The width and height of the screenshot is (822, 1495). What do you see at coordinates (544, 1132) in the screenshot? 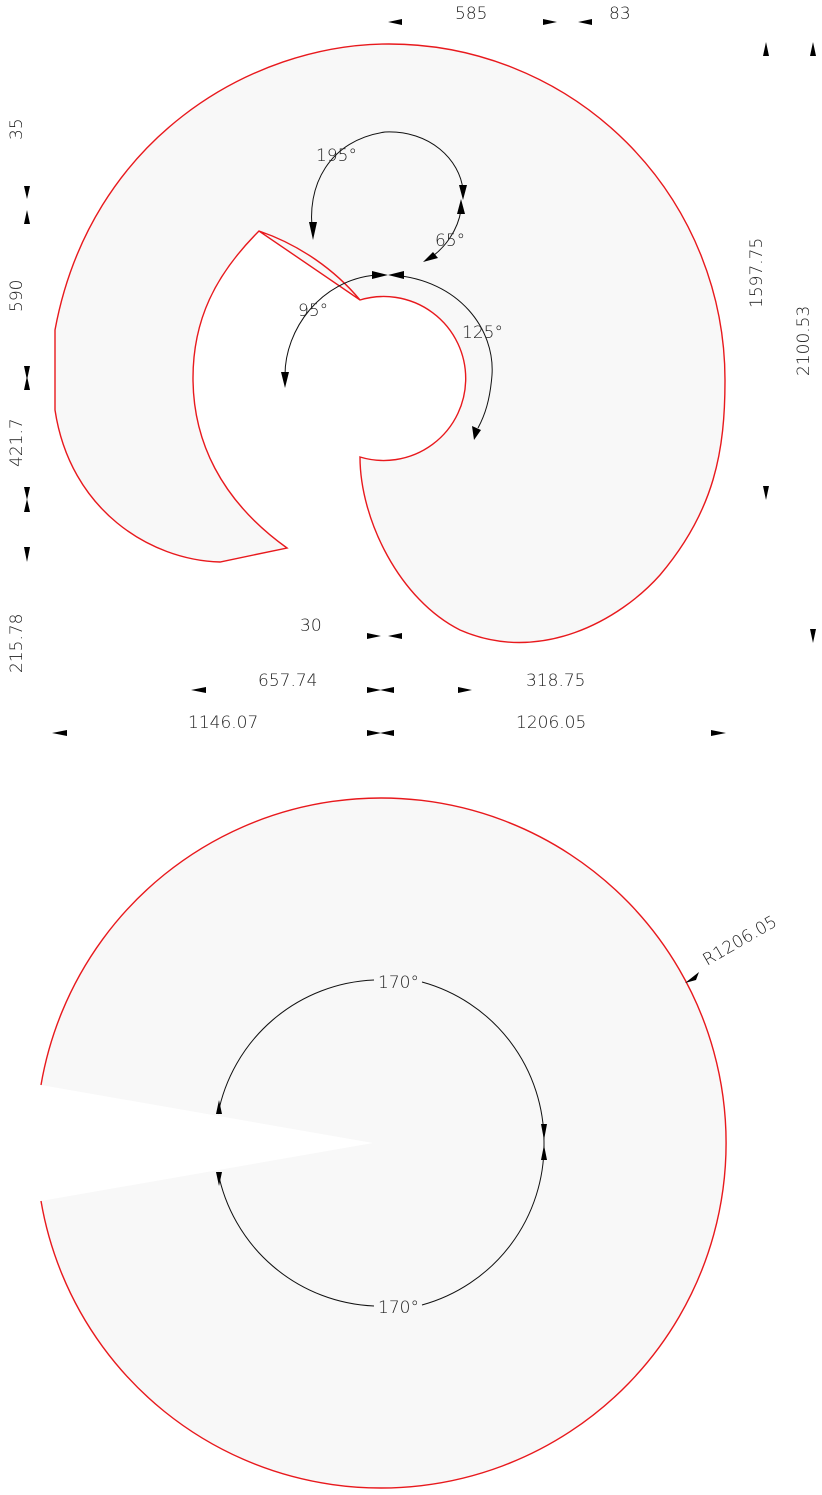
I see `angle-170-top-arrow-right` at bounding box center [544, 1132].